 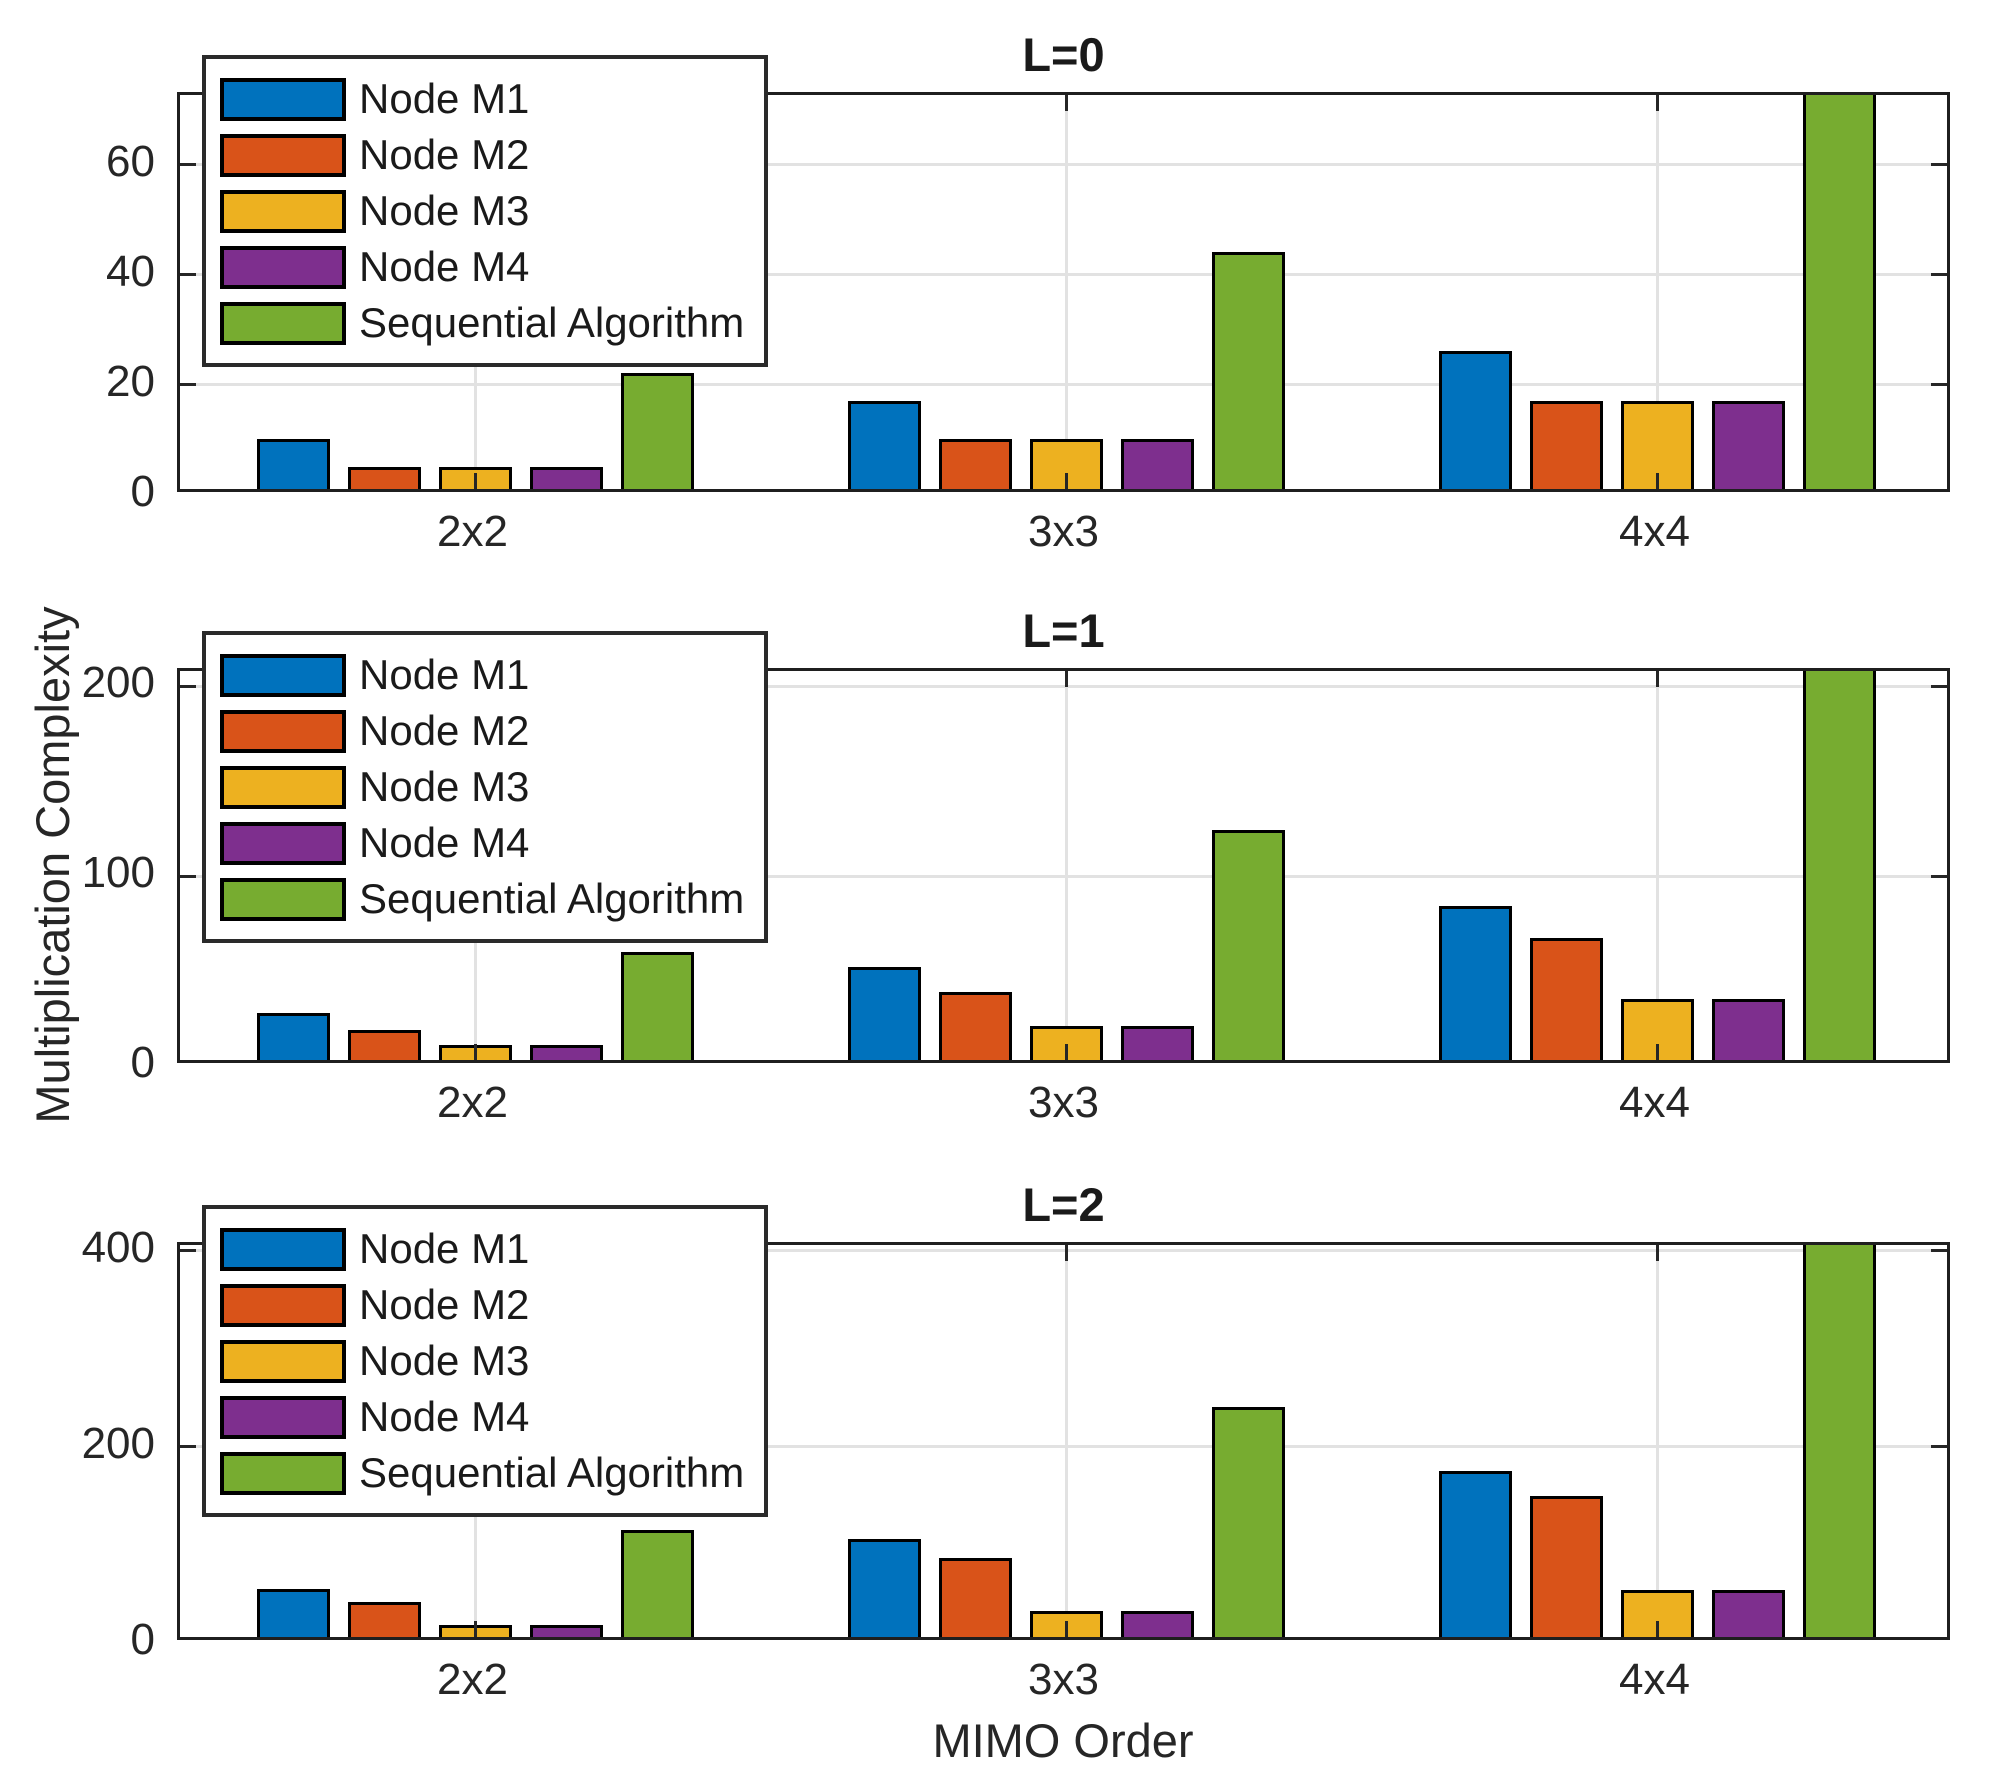 I want to click on x-axis-label: MIMO Order, so click(x=1063, y=1740).